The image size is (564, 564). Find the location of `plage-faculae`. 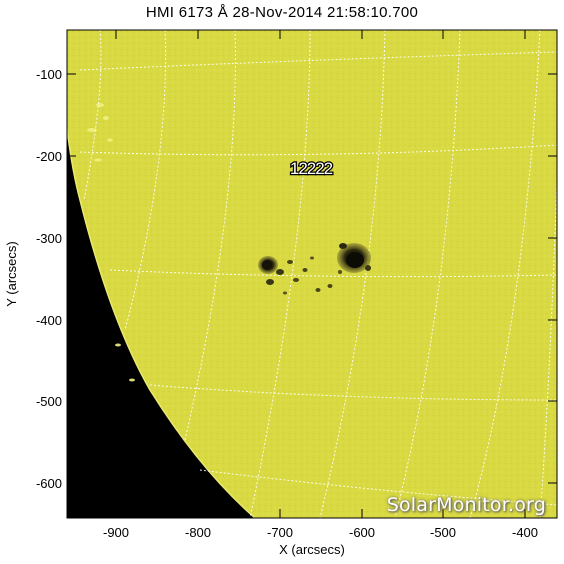

plage-faculae is located at coordinates (111, 242).